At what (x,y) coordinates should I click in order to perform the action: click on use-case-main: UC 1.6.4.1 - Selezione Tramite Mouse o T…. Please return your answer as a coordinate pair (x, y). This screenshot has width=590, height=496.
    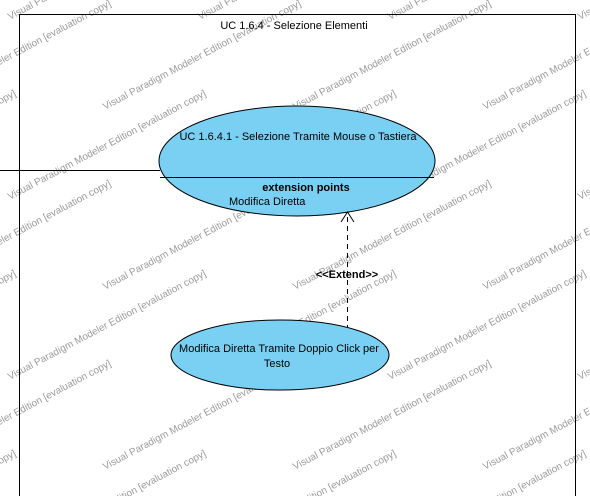
    Looking at the image, I should click on (297, 161).